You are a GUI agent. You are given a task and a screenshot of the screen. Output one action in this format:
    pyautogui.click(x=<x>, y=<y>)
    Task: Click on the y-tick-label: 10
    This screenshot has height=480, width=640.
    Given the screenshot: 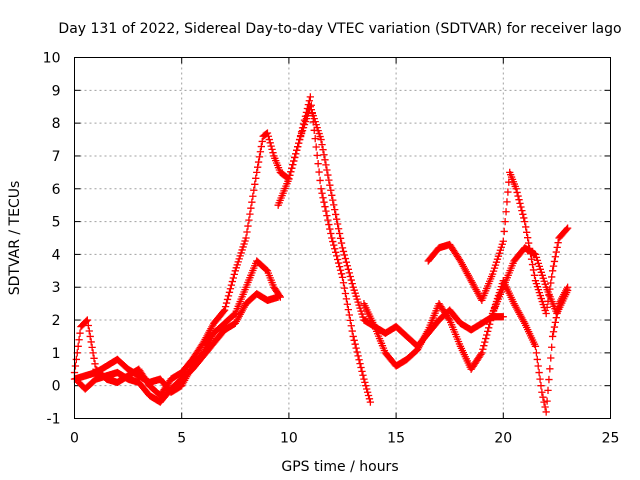 What is the action you would take?
    pyautogui.click(x=52, y=59)
    